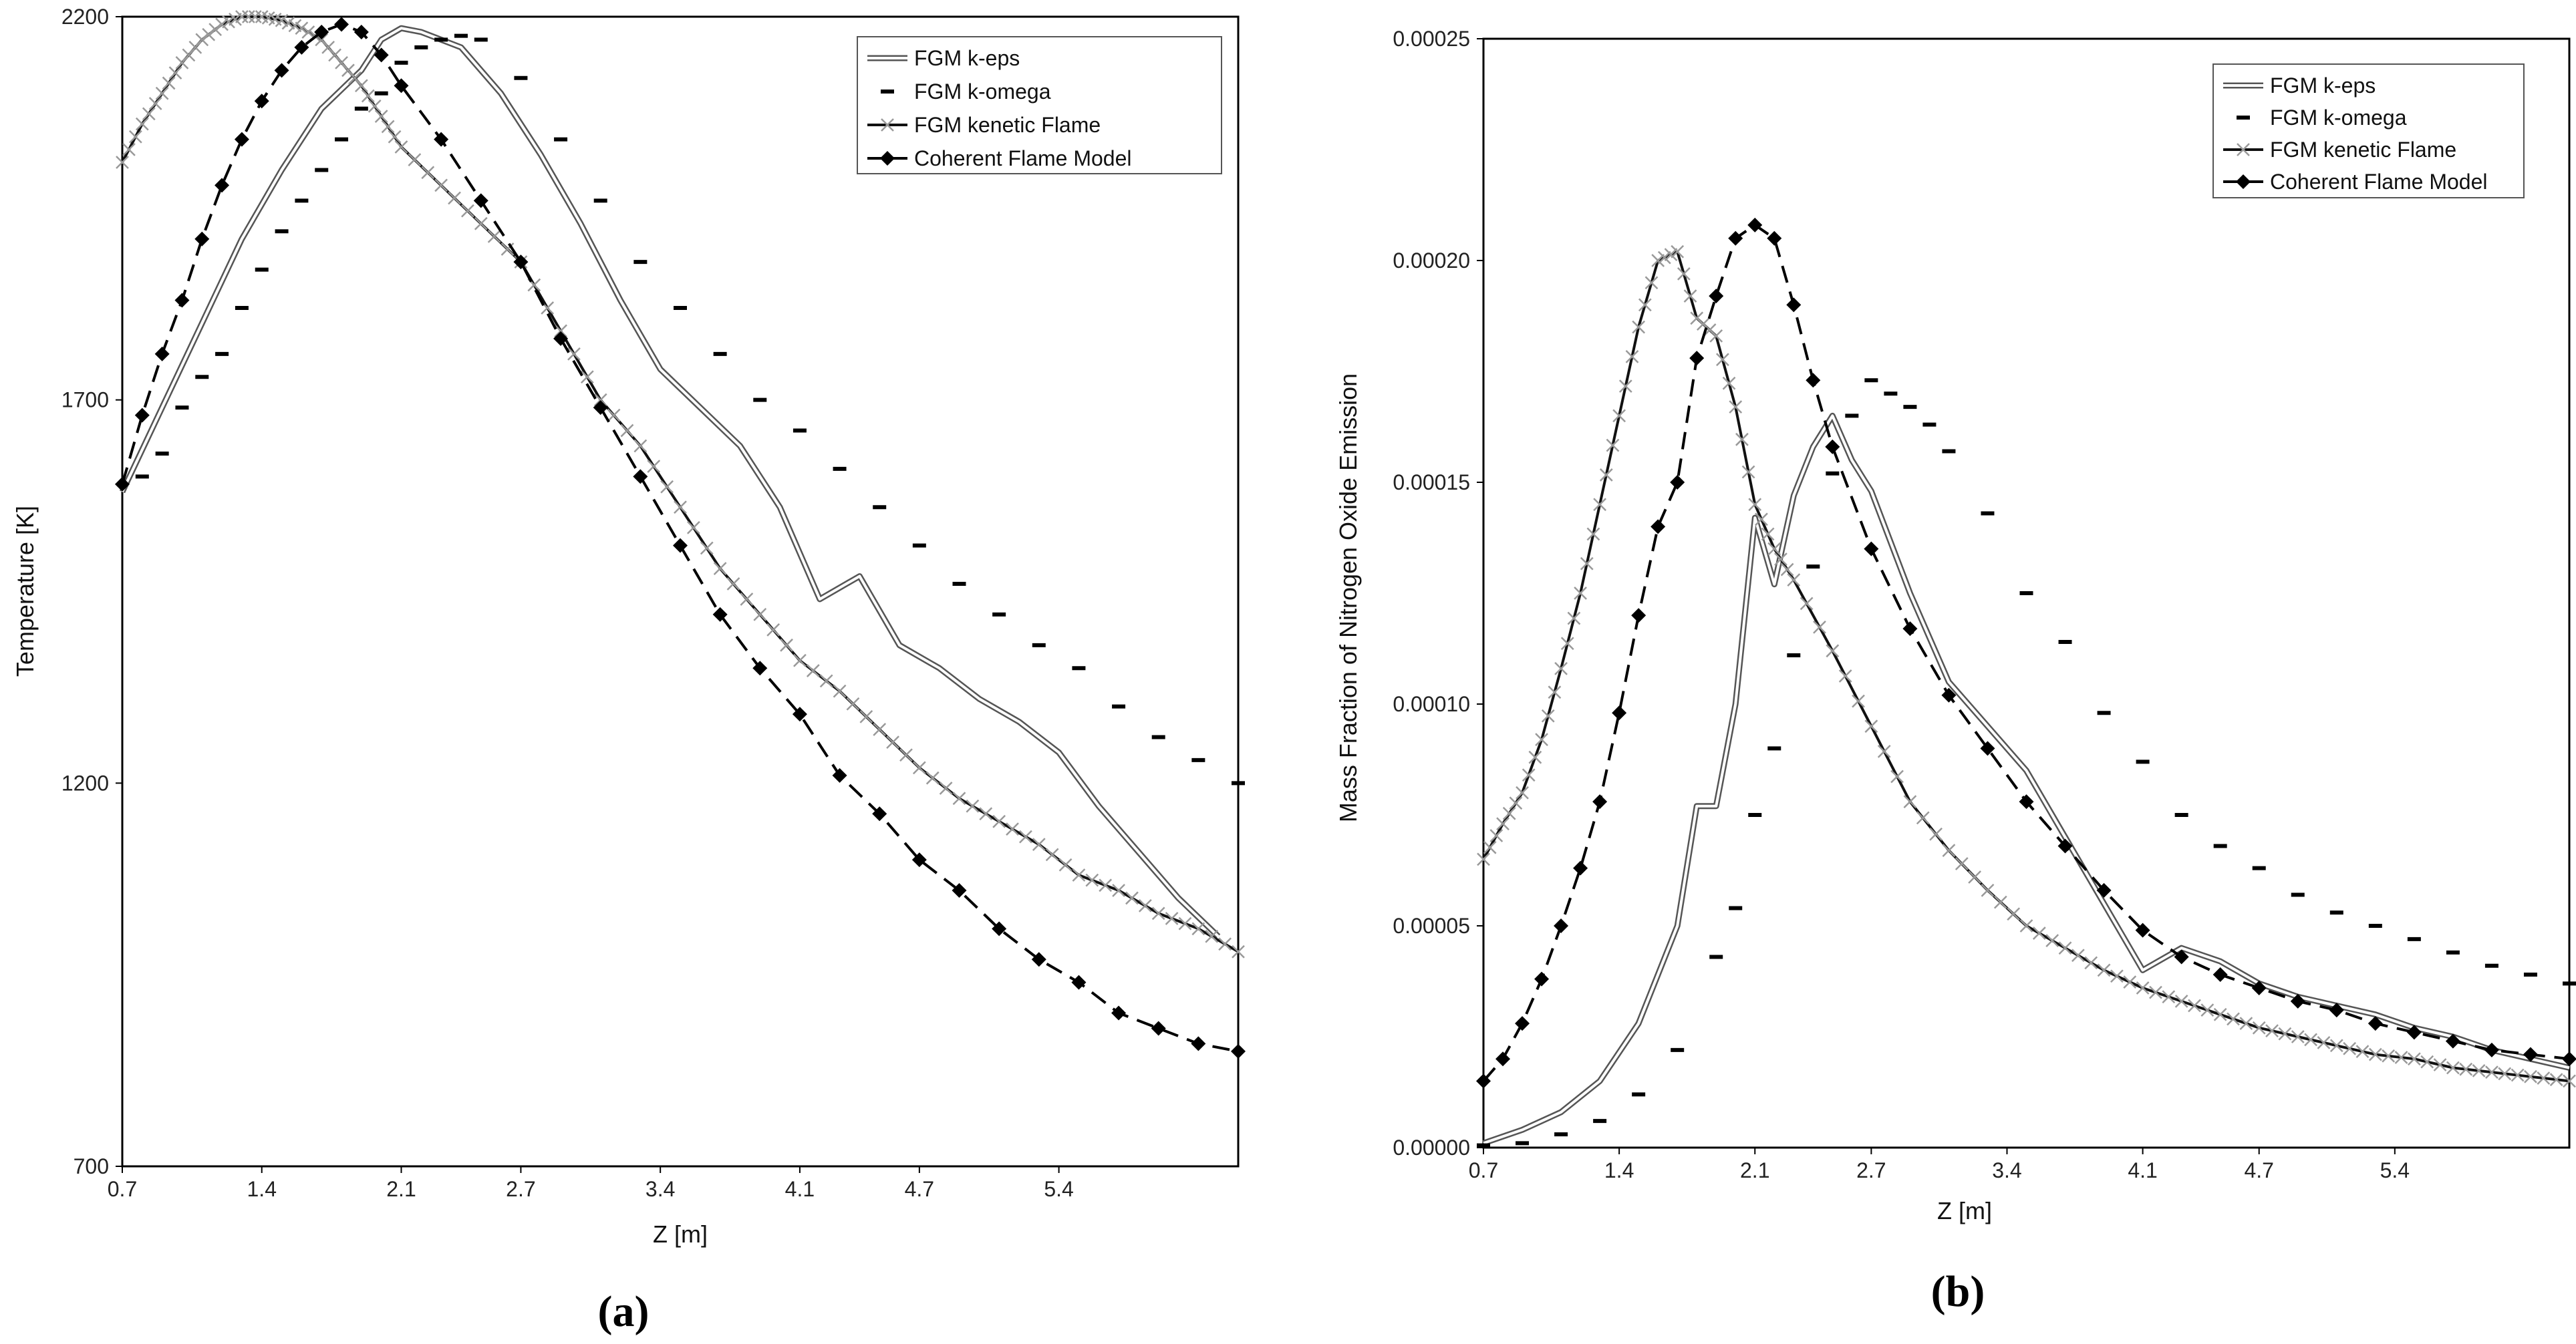  I want to click on legend-label: Coherent Flame Model, so click(1022, 158).